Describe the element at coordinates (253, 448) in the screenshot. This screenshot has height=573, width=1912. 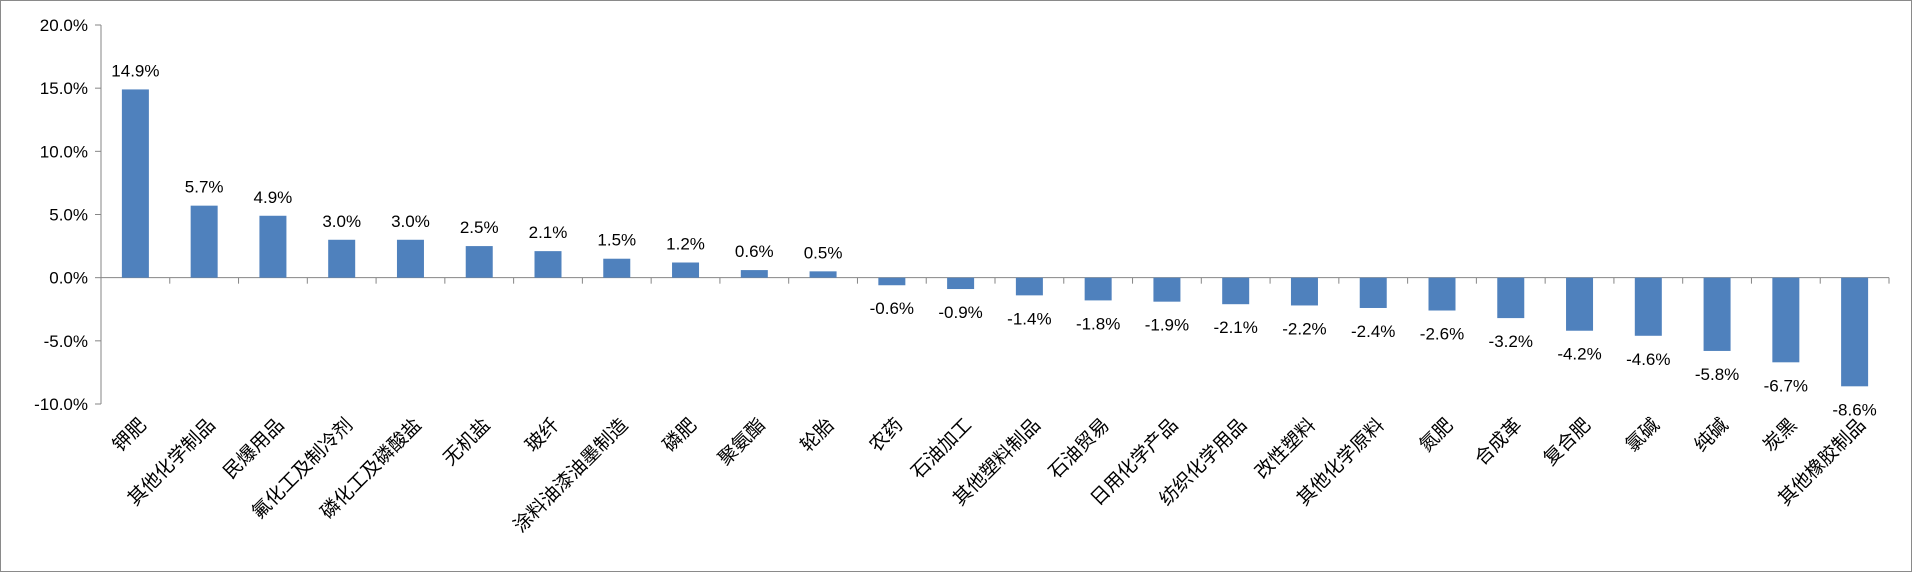
I see `category-label: 民爆用品` at that location.